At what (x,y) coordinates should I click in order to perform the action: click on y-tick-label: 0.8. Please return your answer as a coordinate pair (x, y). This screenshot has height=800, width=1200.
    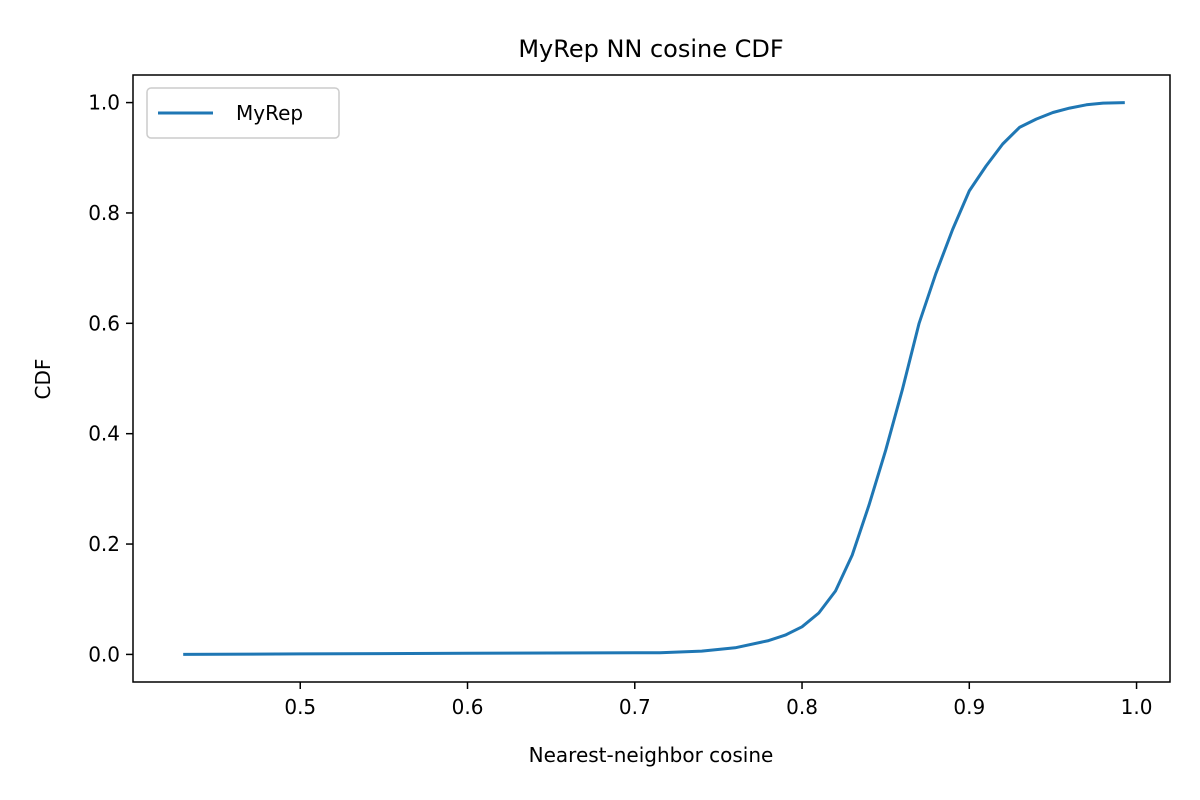
    Looking at the image, I should click on (104, 213).